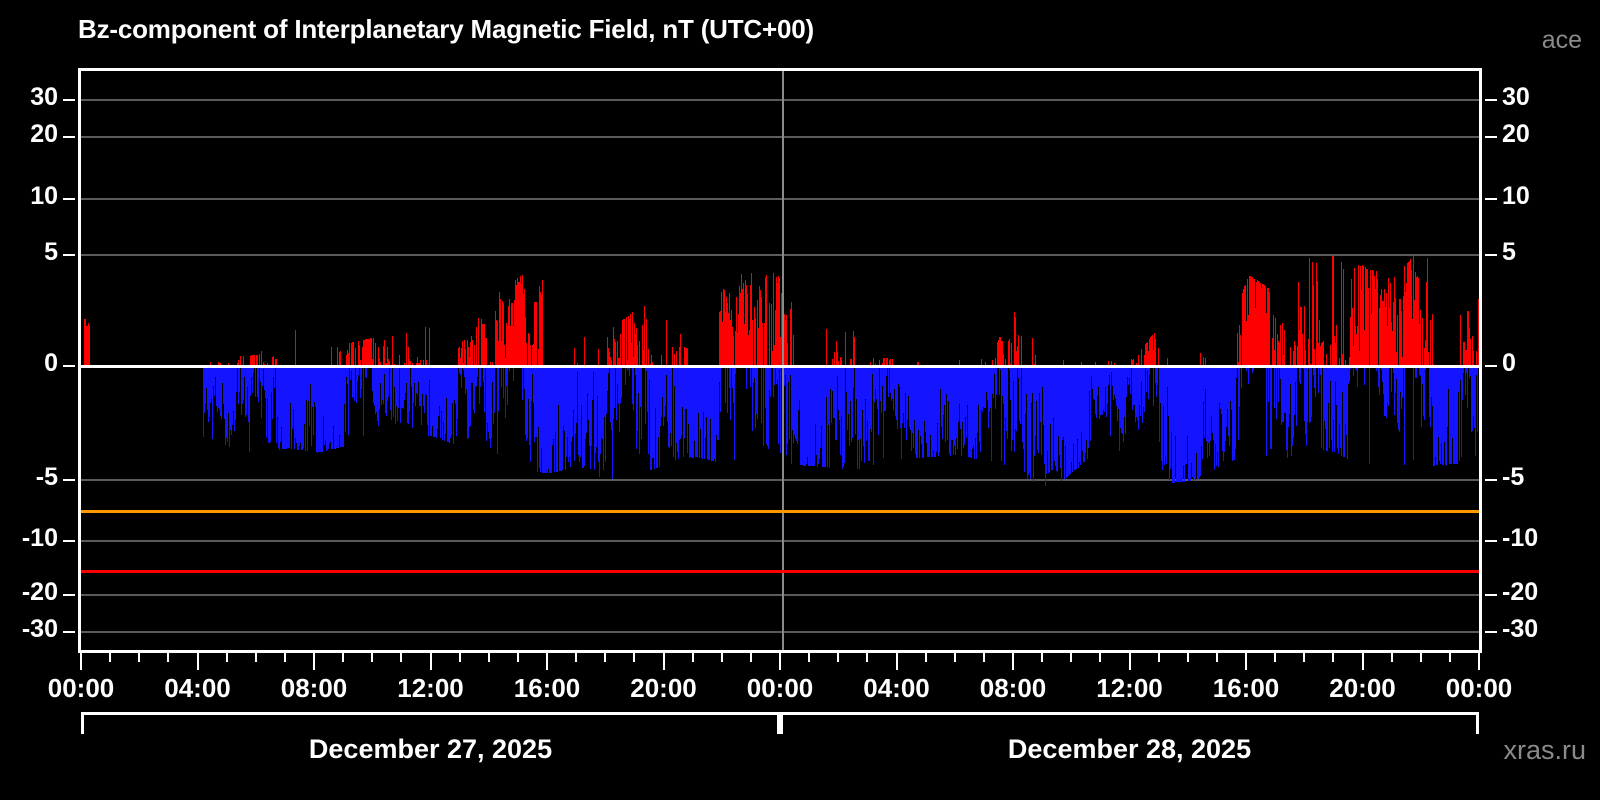  Describe the element at coordinates (1491, 632) in the screenshot. I see `y-tick-mark-right--30` at that location.